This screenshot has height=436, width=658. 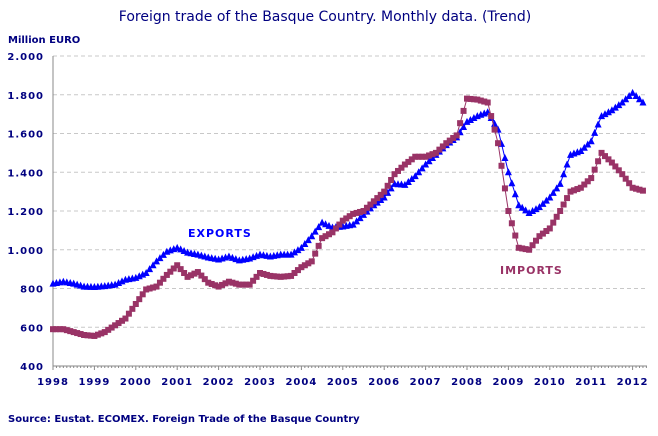 I want to click on x-tick-label: 2001, so click(x=177, y=382).